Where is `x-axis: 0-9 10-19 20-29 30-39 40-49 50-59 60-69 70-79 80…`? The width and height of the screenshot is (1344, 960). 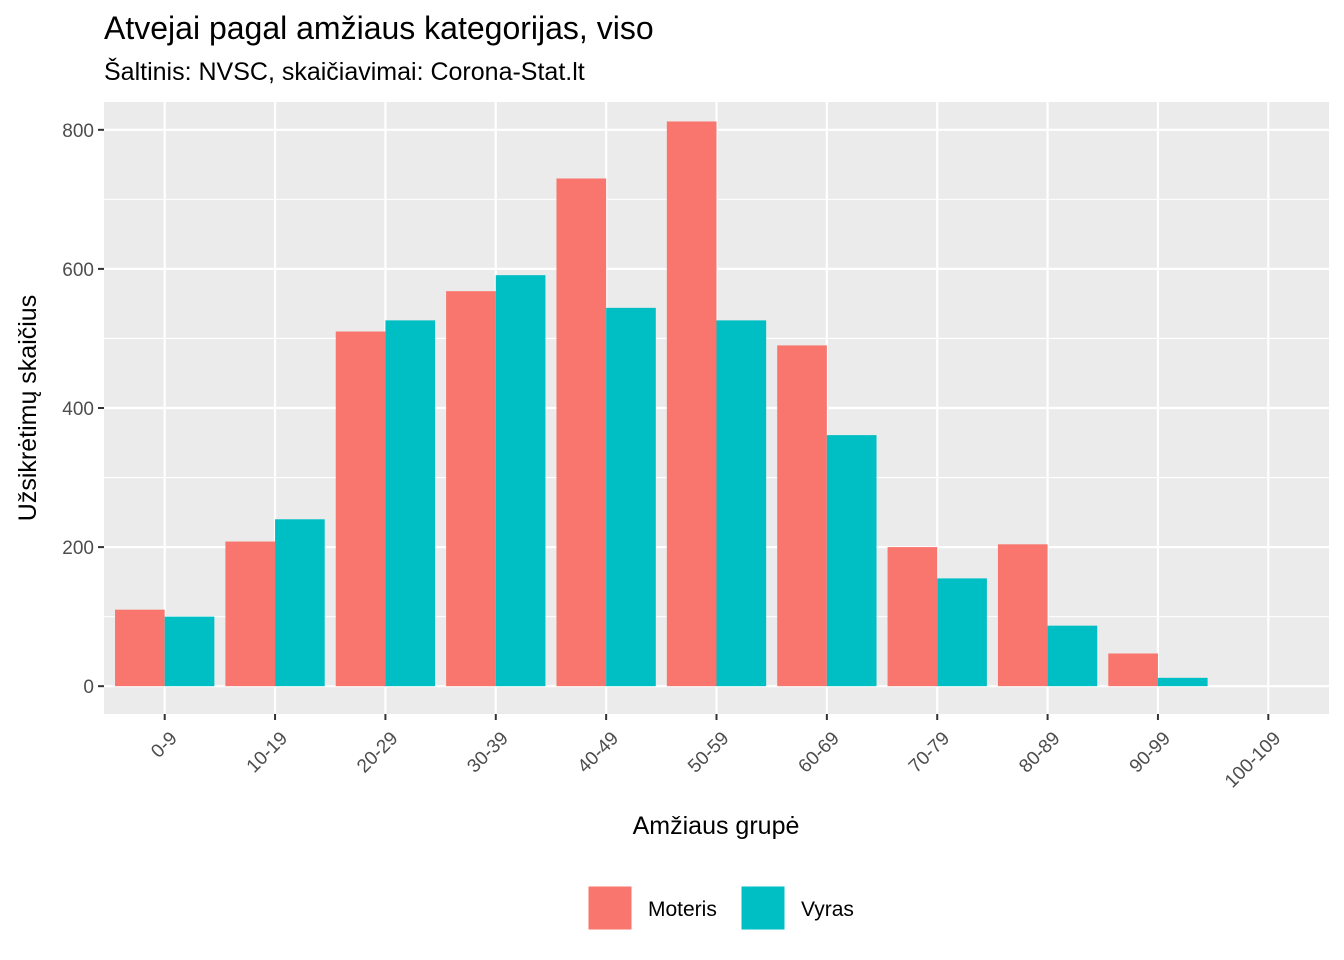 x-axis: 0-9 10-19 20-29 30-39 40-49 50-59 60-69 70-79 80… is located at coordinates (716, 753).